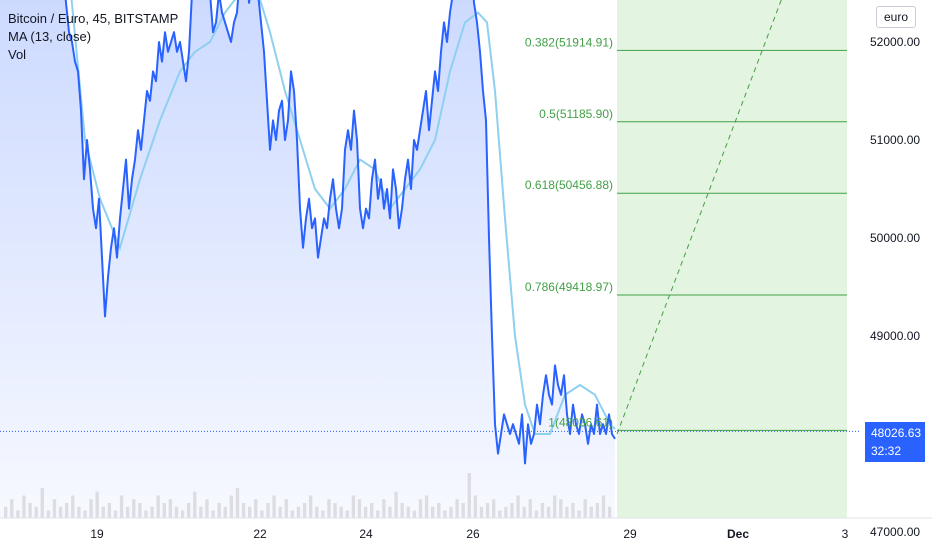 This screenshot has height=555, width=932. Describe the element at coordinates (895, 532) in the screenshot. I see `price-axis-tick-label: 47000.00` at that location.